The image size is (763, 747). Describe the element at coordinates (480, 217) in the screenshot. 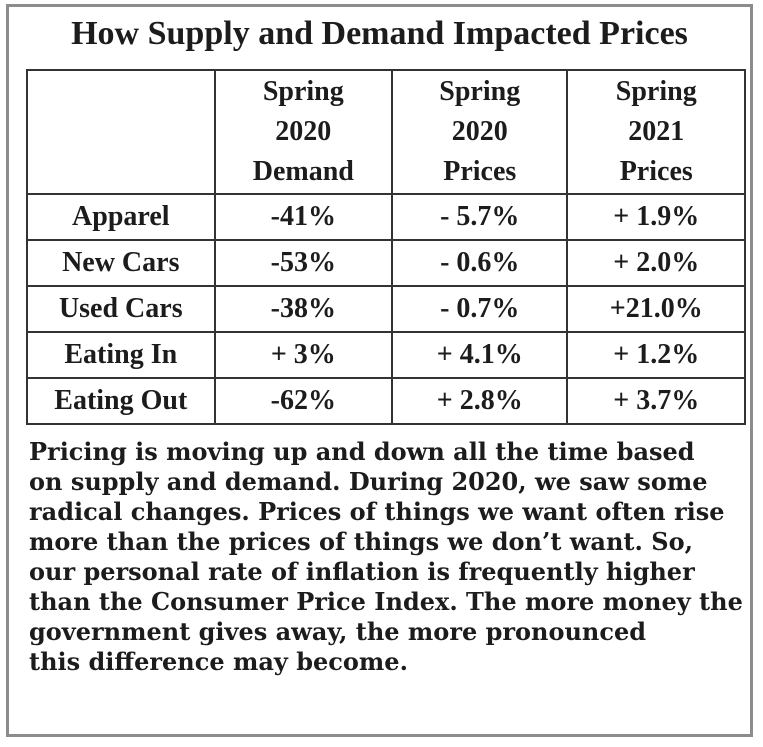

I see `table-cell: - 5.7%` at that location.